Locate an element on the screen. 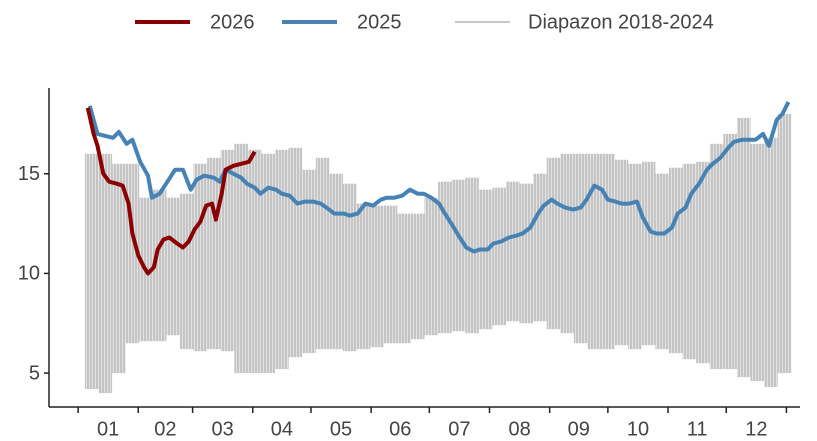  x-tick-label: 07 is located at coordinates (459, 429).